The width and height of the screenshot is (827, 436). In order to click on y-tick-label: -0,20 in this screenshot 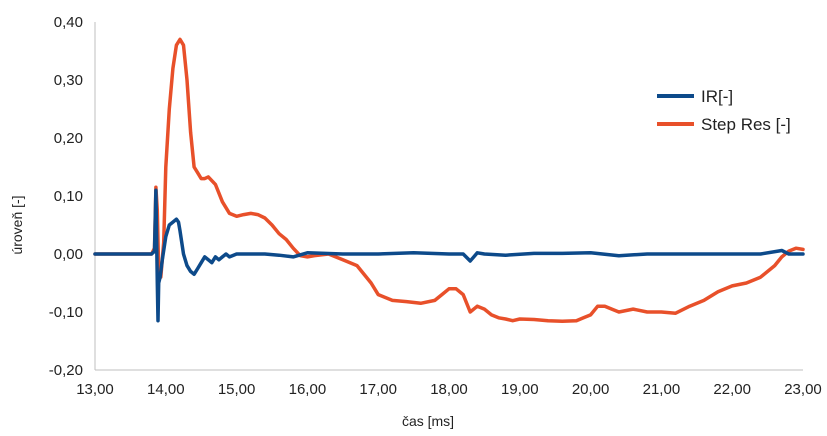, I will do `click(66, 370)`.